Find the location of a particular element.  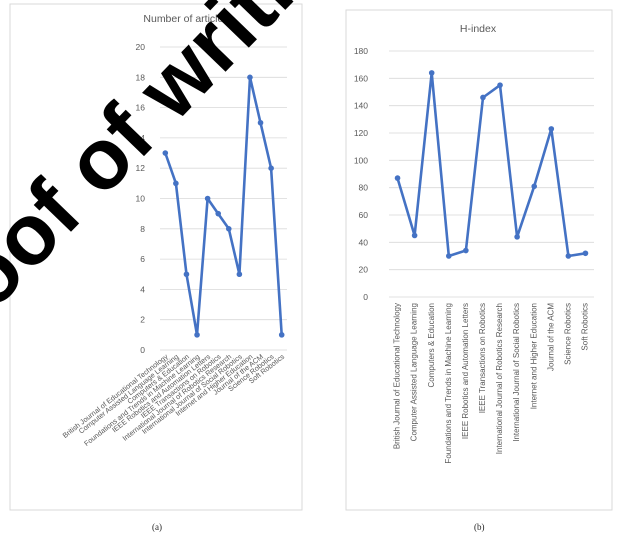

chart-title: H-index is located at coordinates (478, 29).